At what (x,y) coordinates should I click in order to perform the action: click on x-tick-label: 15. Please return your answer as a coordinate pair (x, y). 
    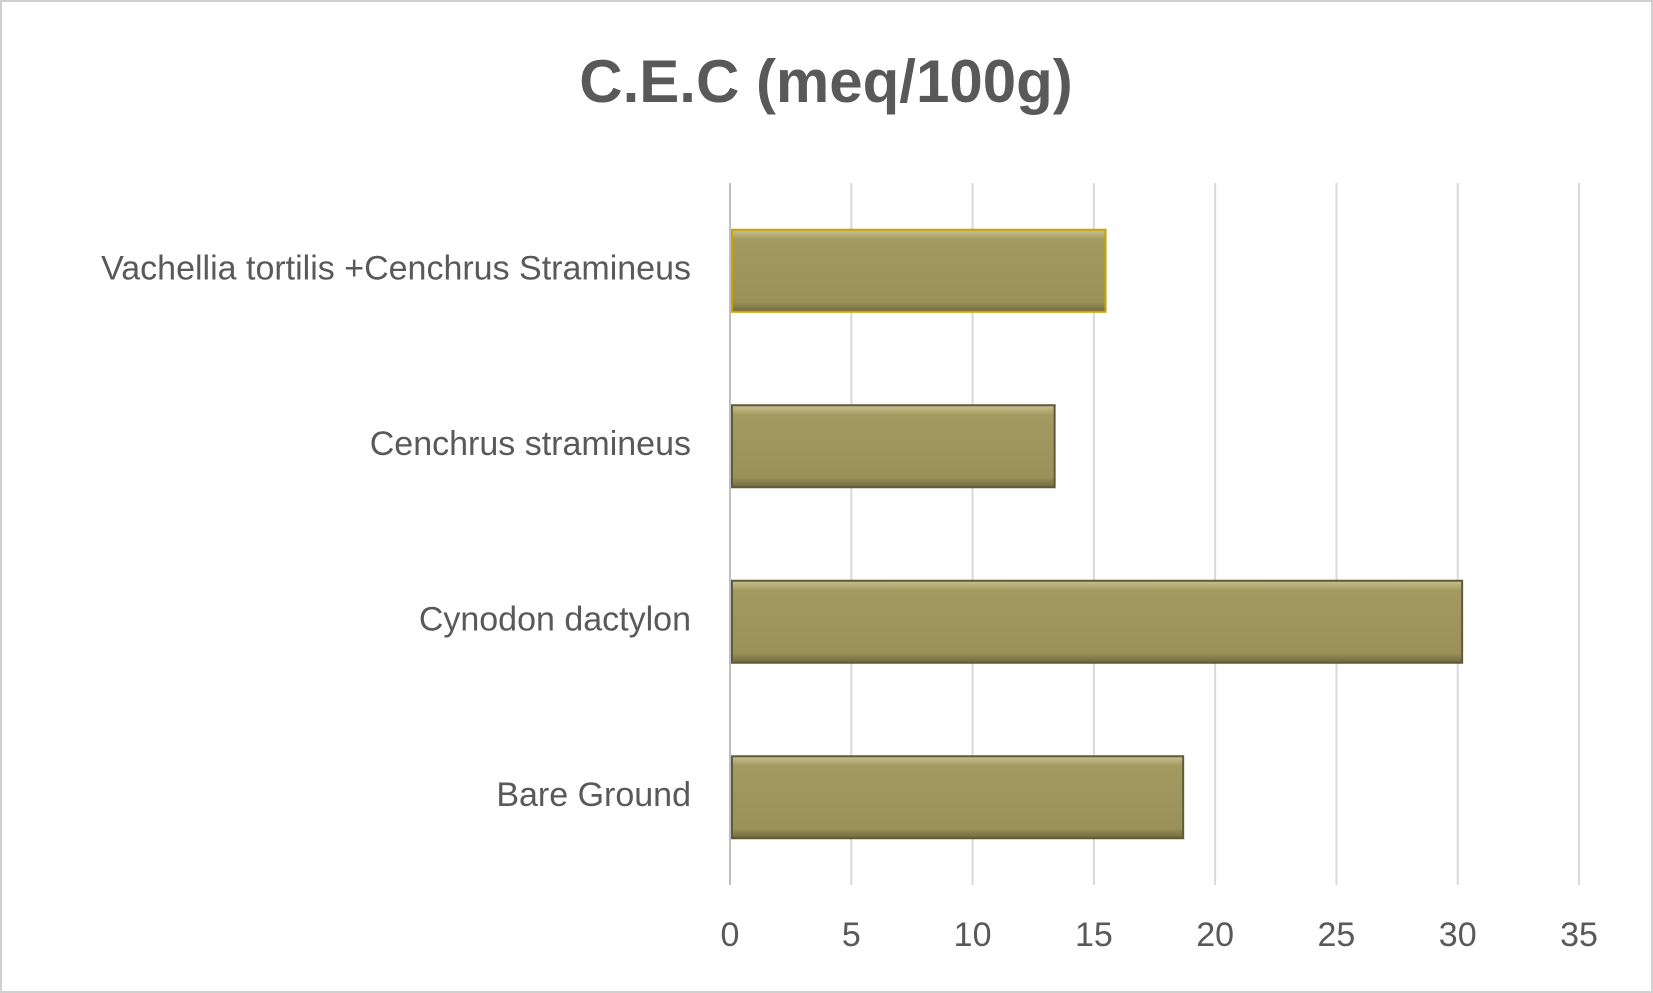
    Looking at the image, I should click on (1094, 935).